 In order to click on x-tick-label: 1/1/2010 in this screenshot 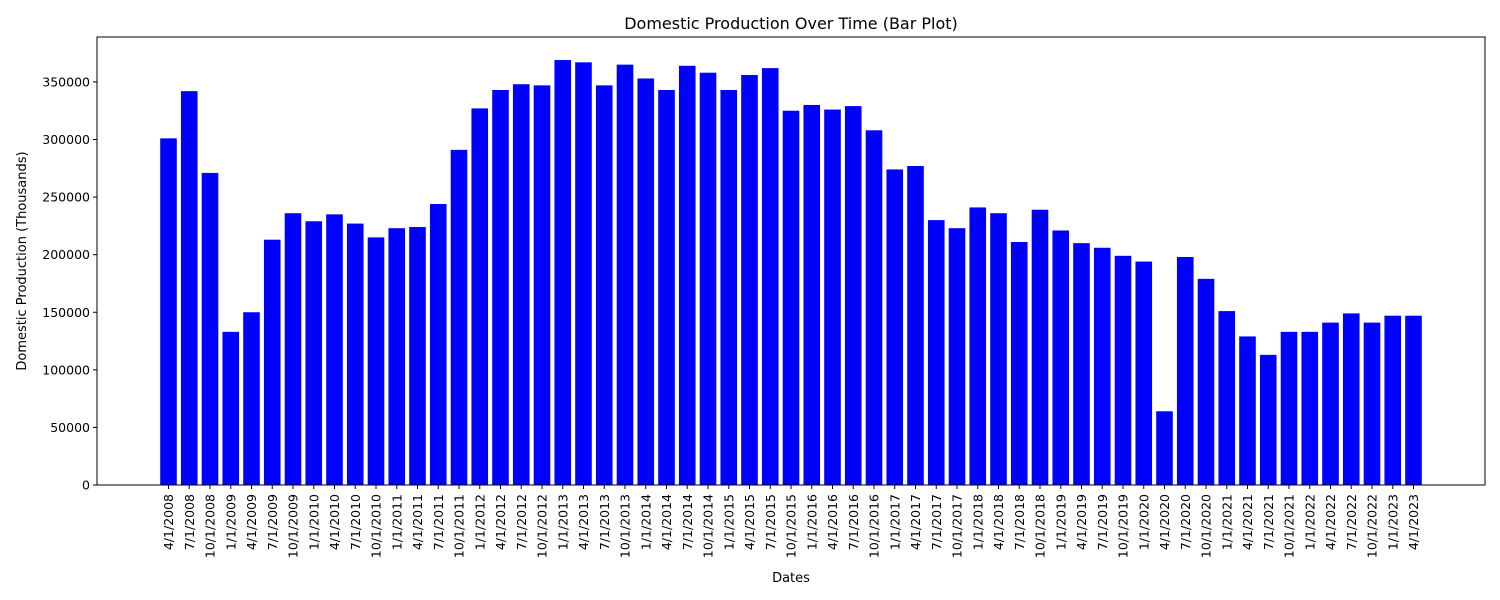, I will do `click(313, 522)`.